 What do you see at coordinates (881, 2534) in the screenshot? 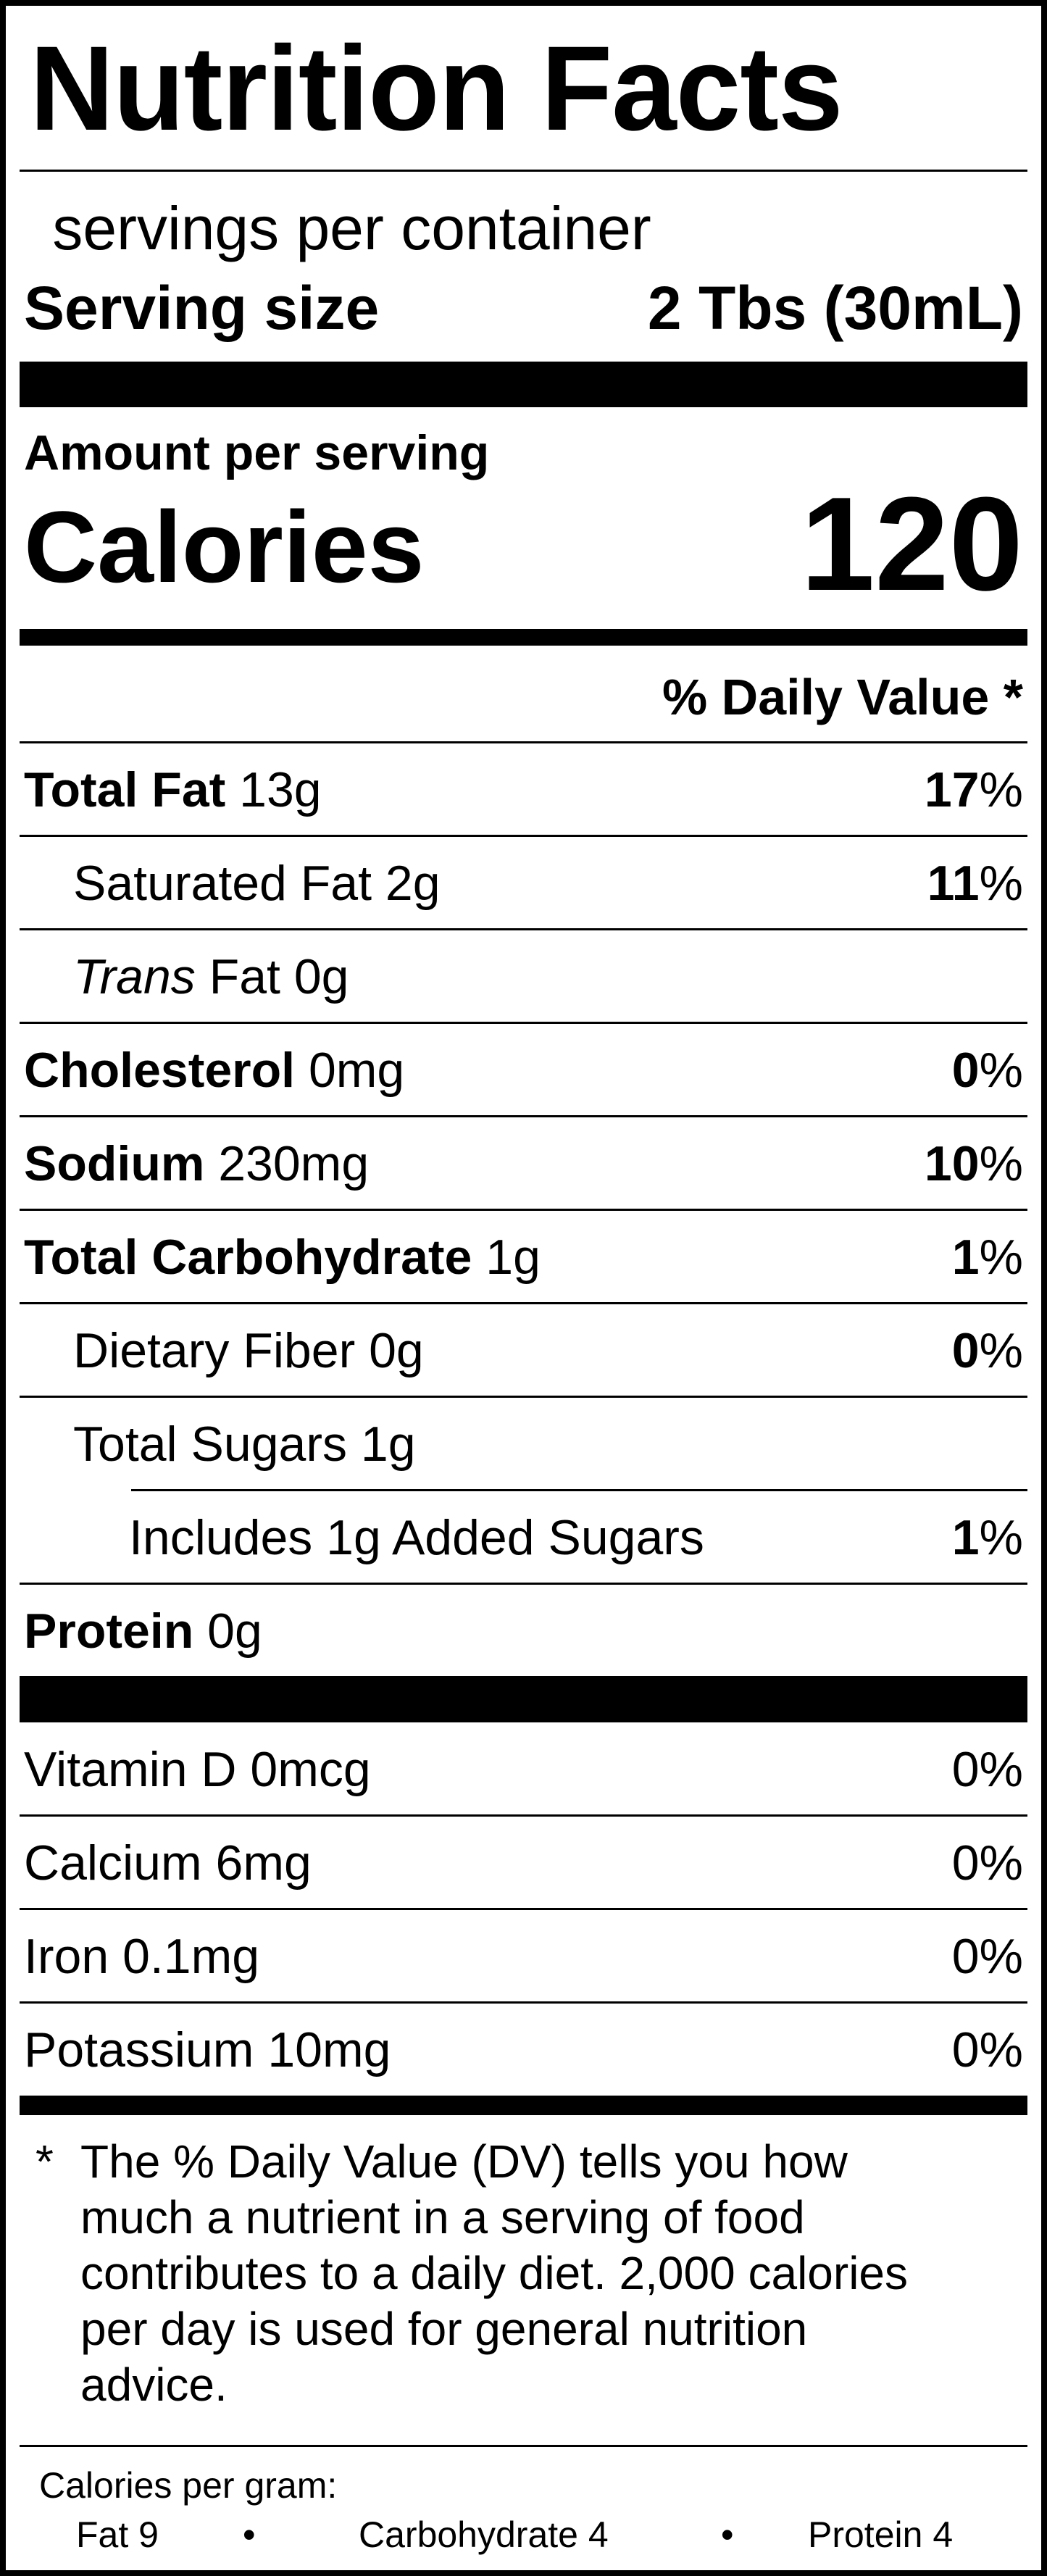
I see `cpg-protein: Protein 4` at bounding box center [881, 2534].